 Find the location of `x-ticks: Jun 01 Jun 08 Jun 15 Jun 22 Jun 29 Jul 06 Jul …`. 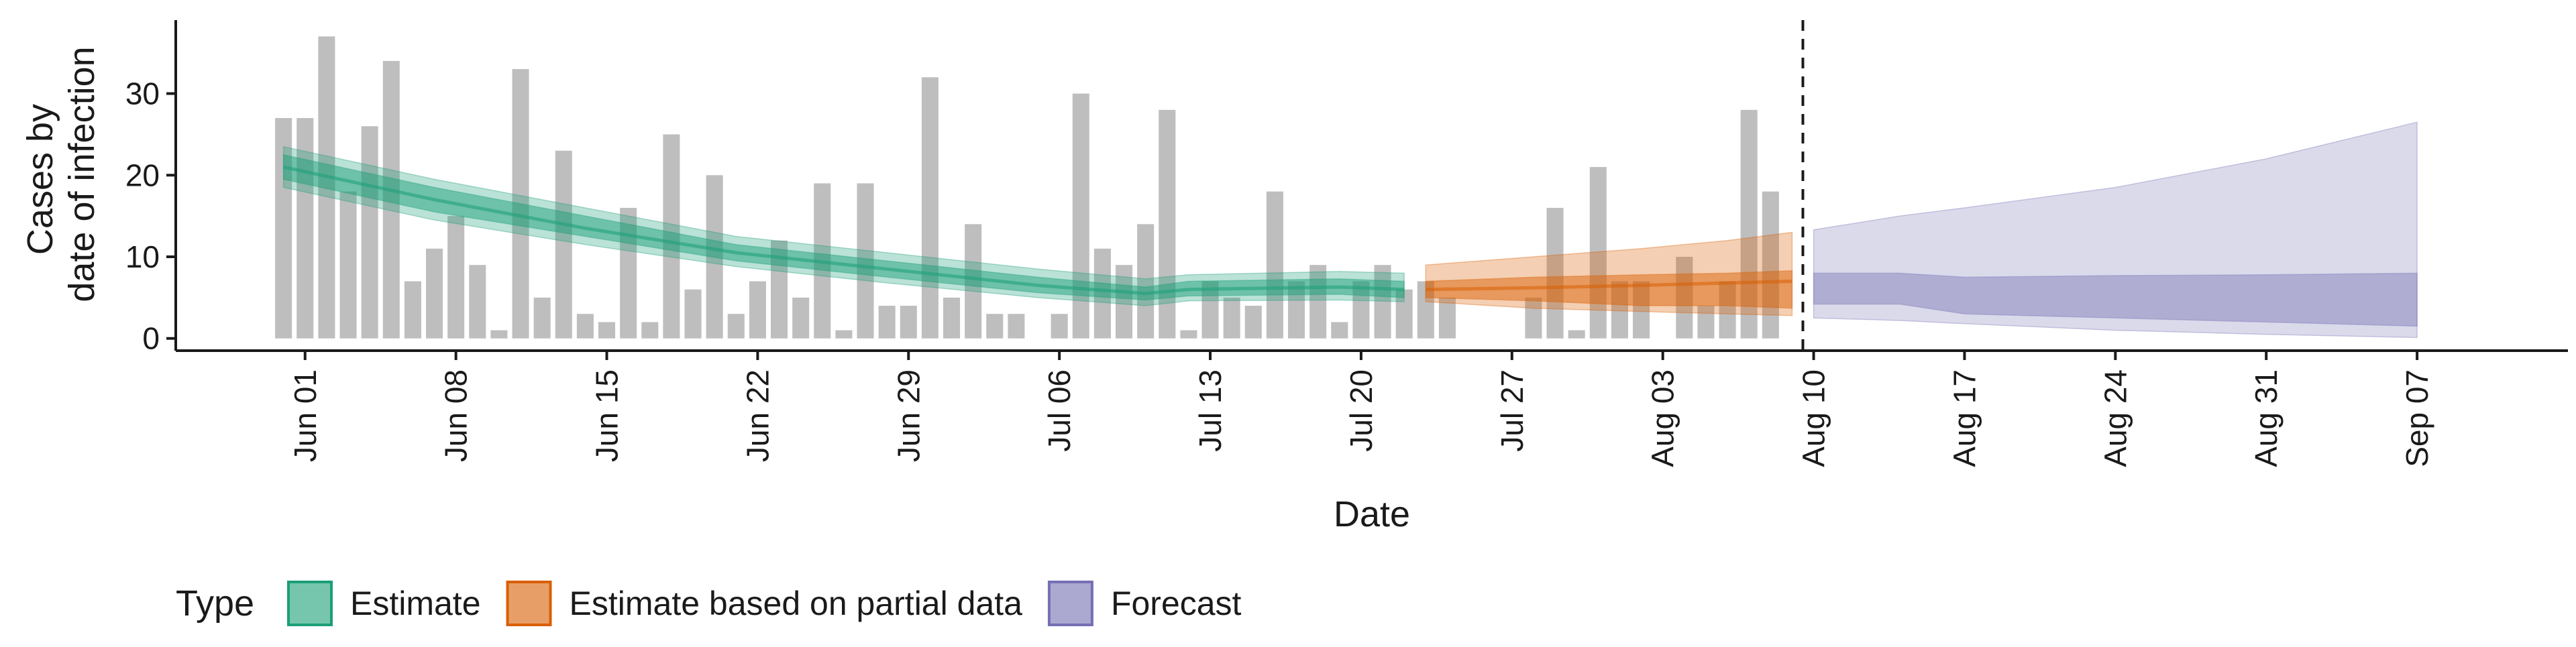

x-ticks: Jun 01 Jun 08 Jun 15 Jun 22 Jun 29 Jul 06 Jul … is located at coordinates (1361, 409).